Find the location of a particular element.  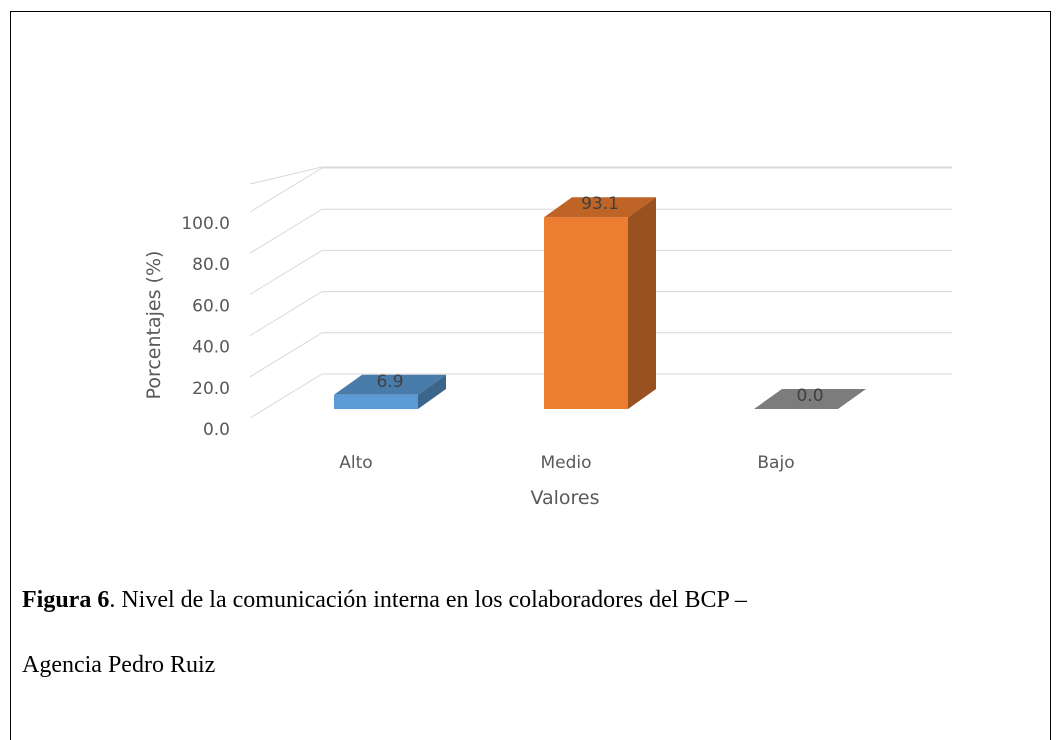

x-axis-label: Valores is located at coordinates (564, 498).